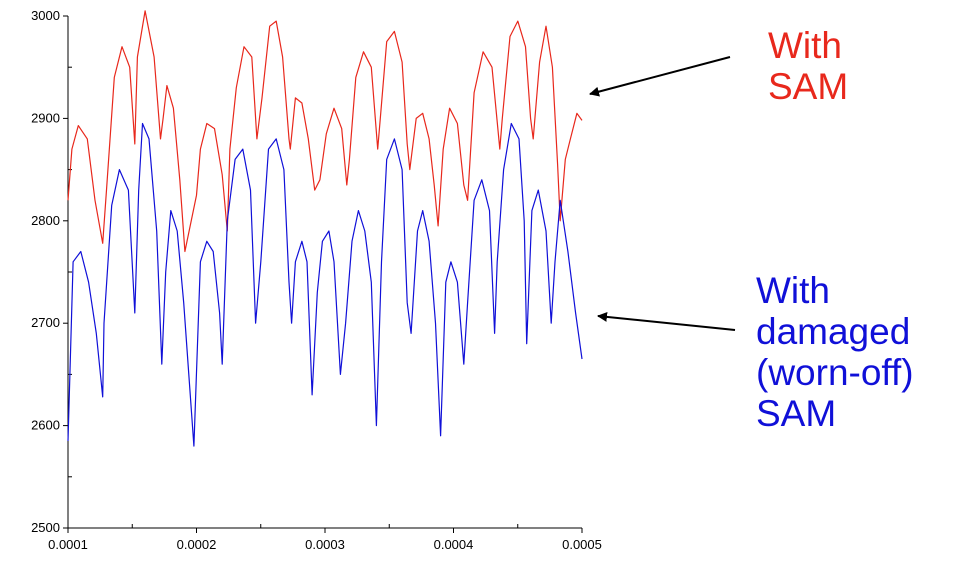 The width and height of the screenshot is (965, 573). I want to click on annotation-with-sam-line-2: SAM, so click(808, 86).